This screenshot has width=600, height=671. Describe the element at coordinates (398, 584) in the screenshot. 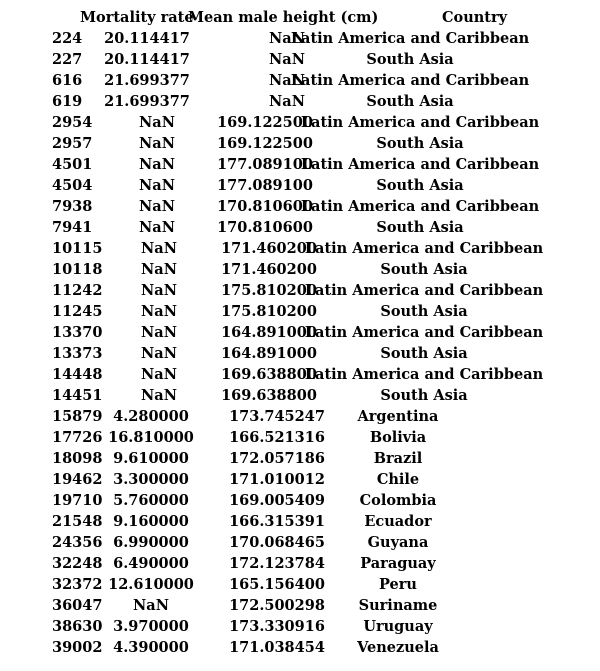

I see `cell-country: Peru` at that location.